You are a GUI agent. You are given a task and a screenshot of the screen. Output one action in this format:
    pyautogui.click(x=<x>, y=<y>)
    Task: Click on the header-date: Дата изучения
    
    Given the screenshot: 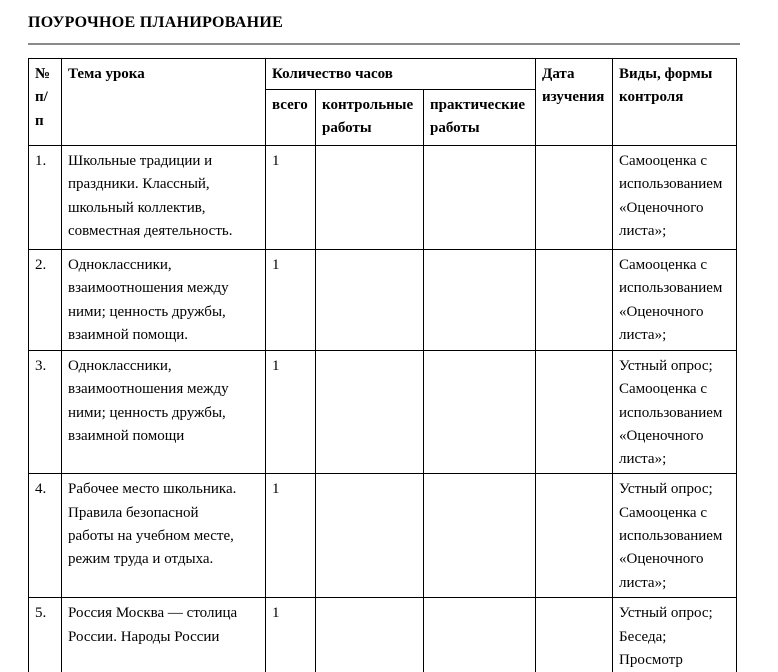 What is the action you would take?
    pyautogui.click(x=574, y=102)
    